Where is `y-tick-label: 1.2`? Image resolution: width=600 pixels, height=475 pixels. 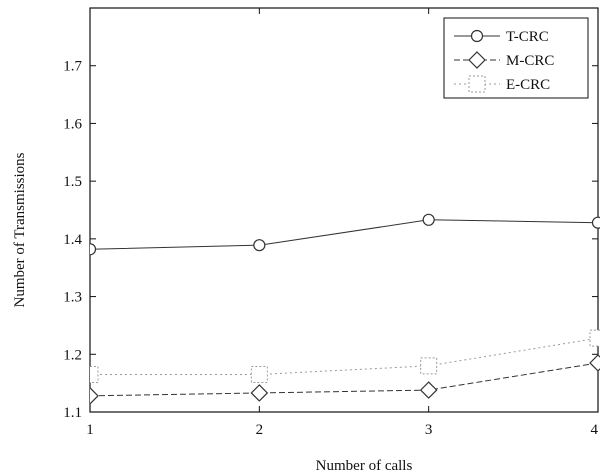 y-tick-label: 1.2 is located at coordinates (72, 355).